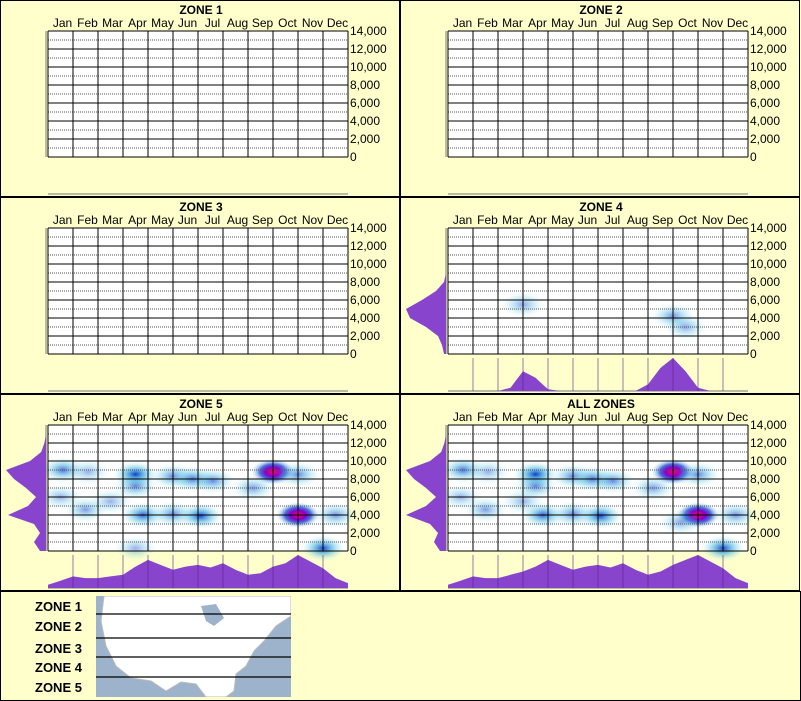  Describe the element at coordinates (201, 10) in the screenshot. I see `panel-title: ZONE 1` at that location.